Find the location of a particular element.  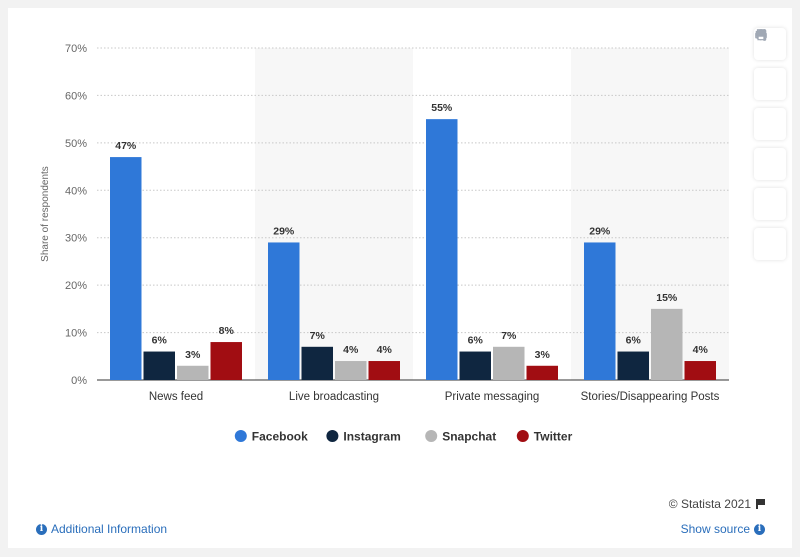

show-source-link: Show source i is located at coordinates (723, 529).